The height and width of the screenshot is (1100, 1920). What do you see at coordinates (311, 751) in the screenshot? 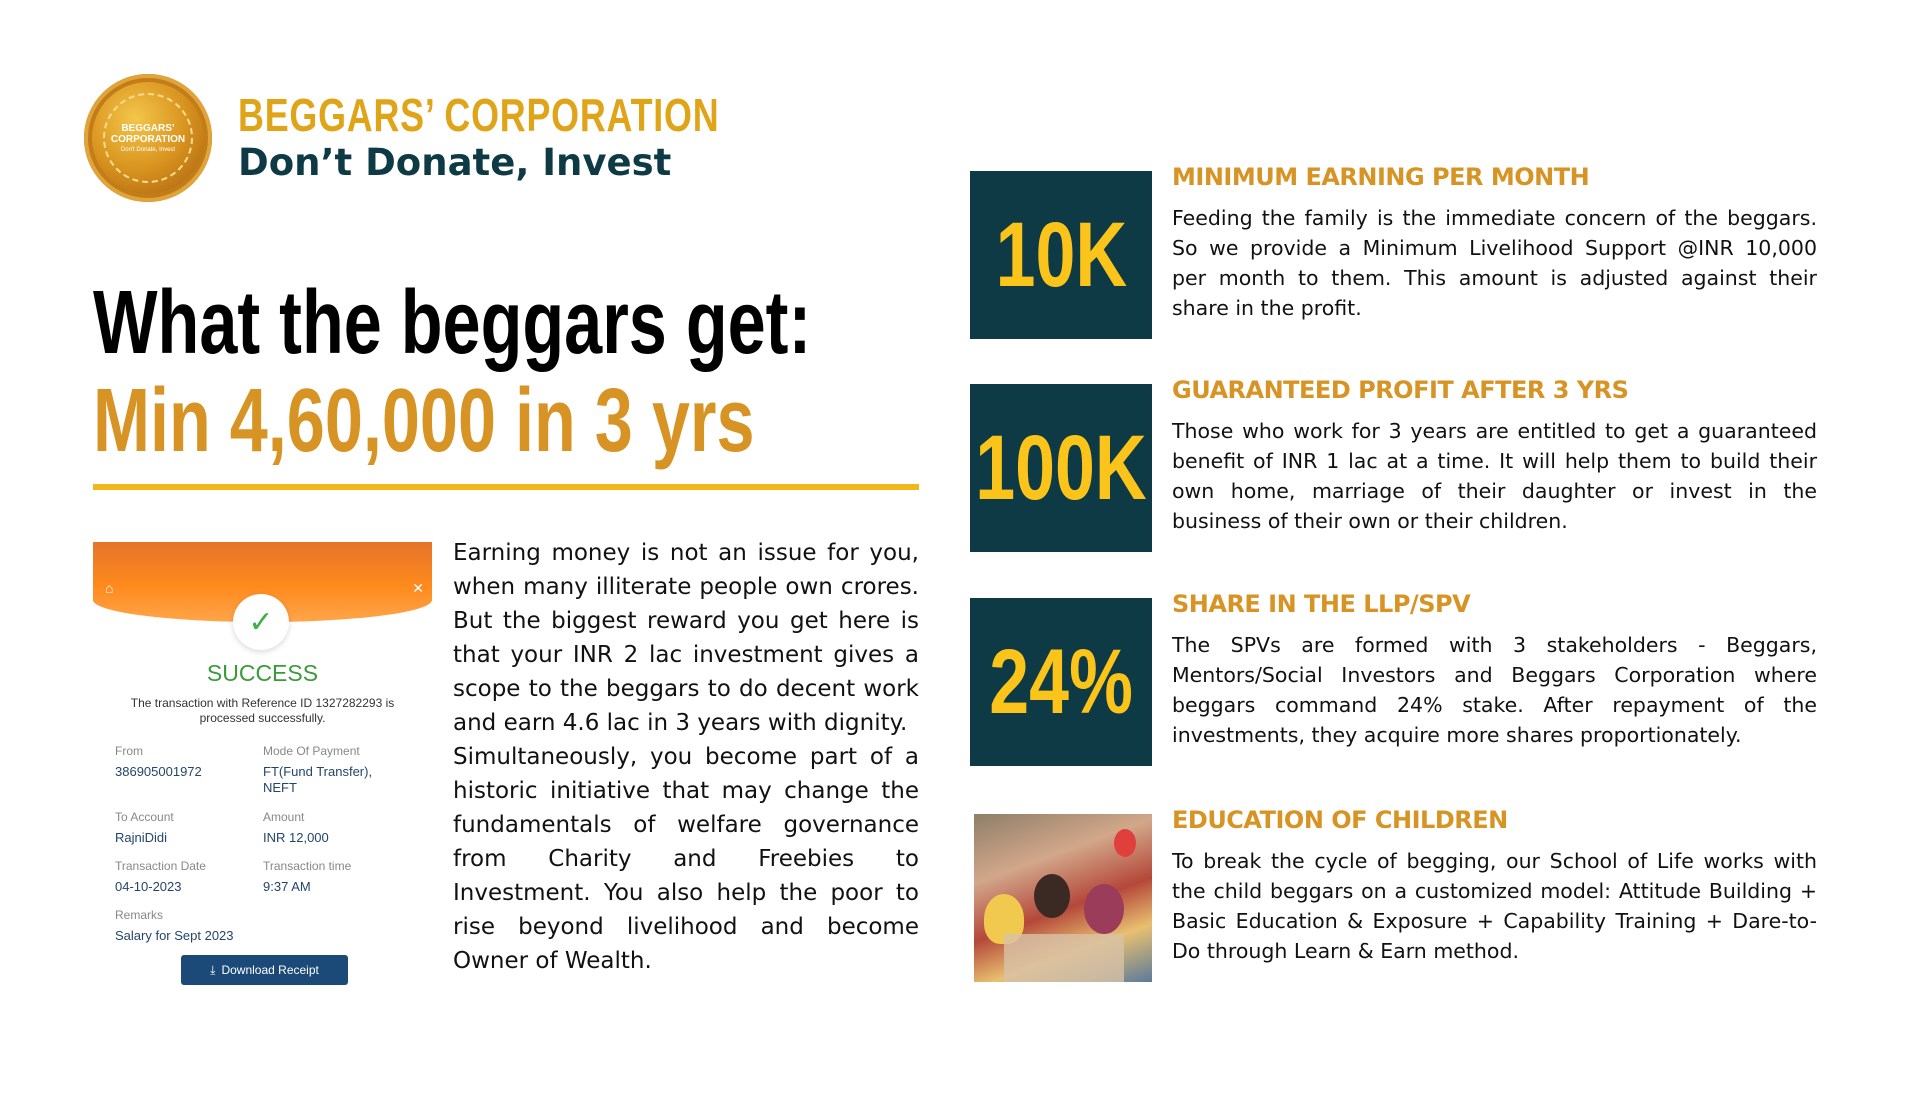
I see `mode-label: Mode Of Payment` at bounding box center [311, 751].